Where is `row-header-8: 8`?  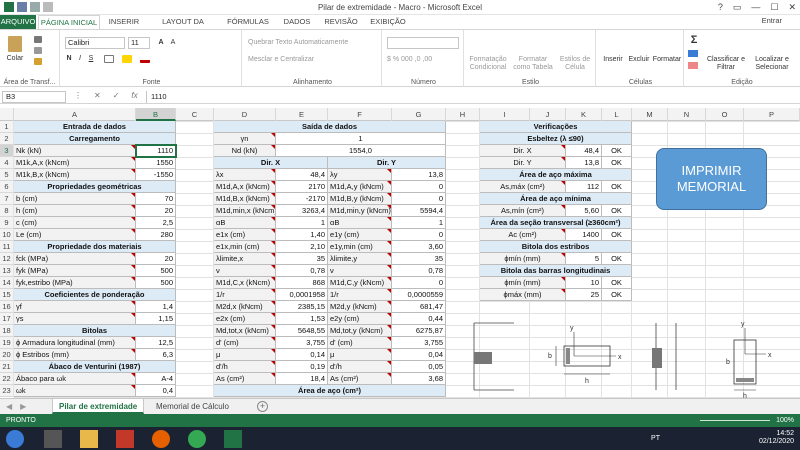 row-header-8: 8 is located at coordinates (7, 211).